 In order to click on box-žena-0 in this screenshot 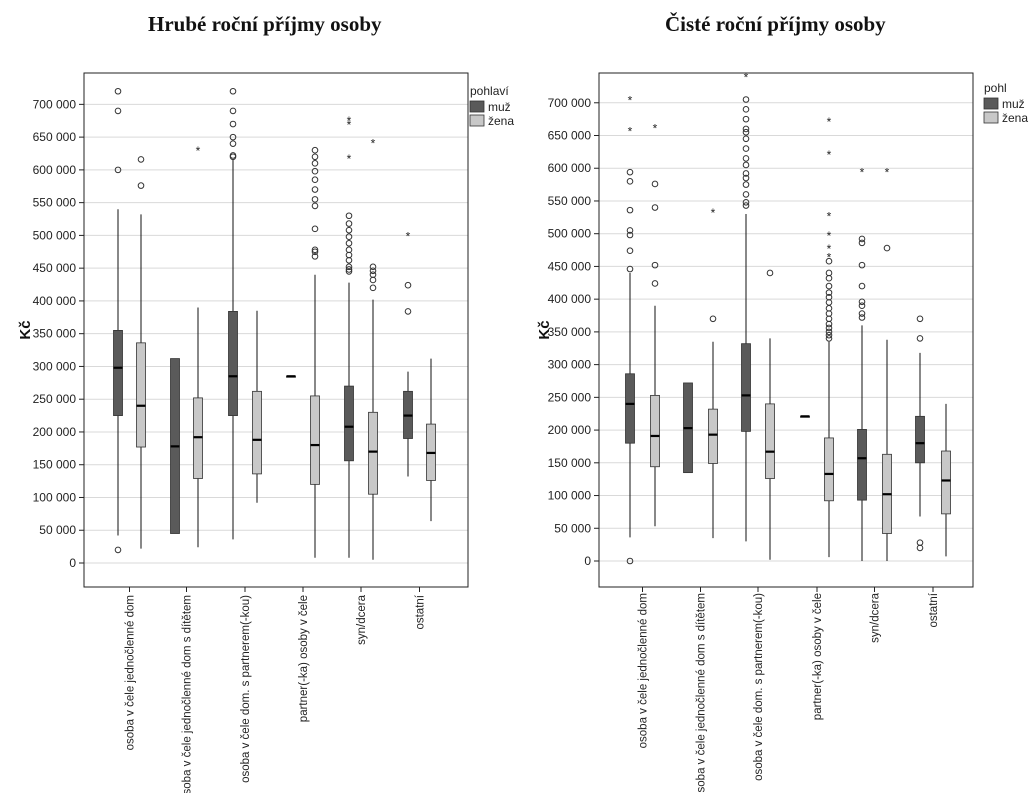, I will do `click(141, 352)`.